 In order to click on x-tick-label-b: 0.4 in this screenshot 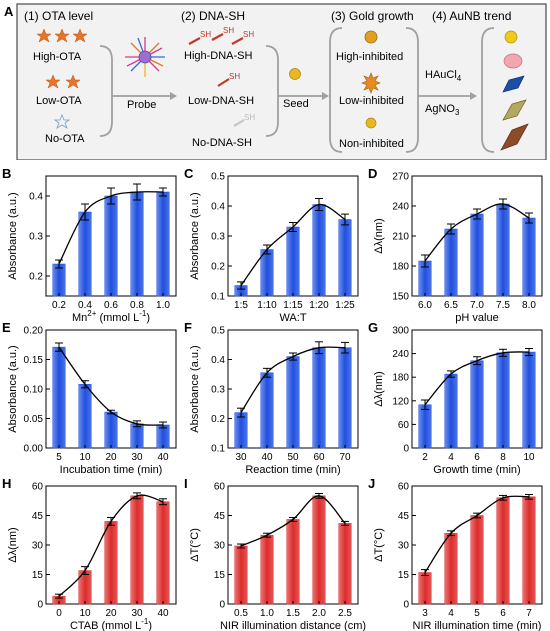, I will do `click(85, 305)`.